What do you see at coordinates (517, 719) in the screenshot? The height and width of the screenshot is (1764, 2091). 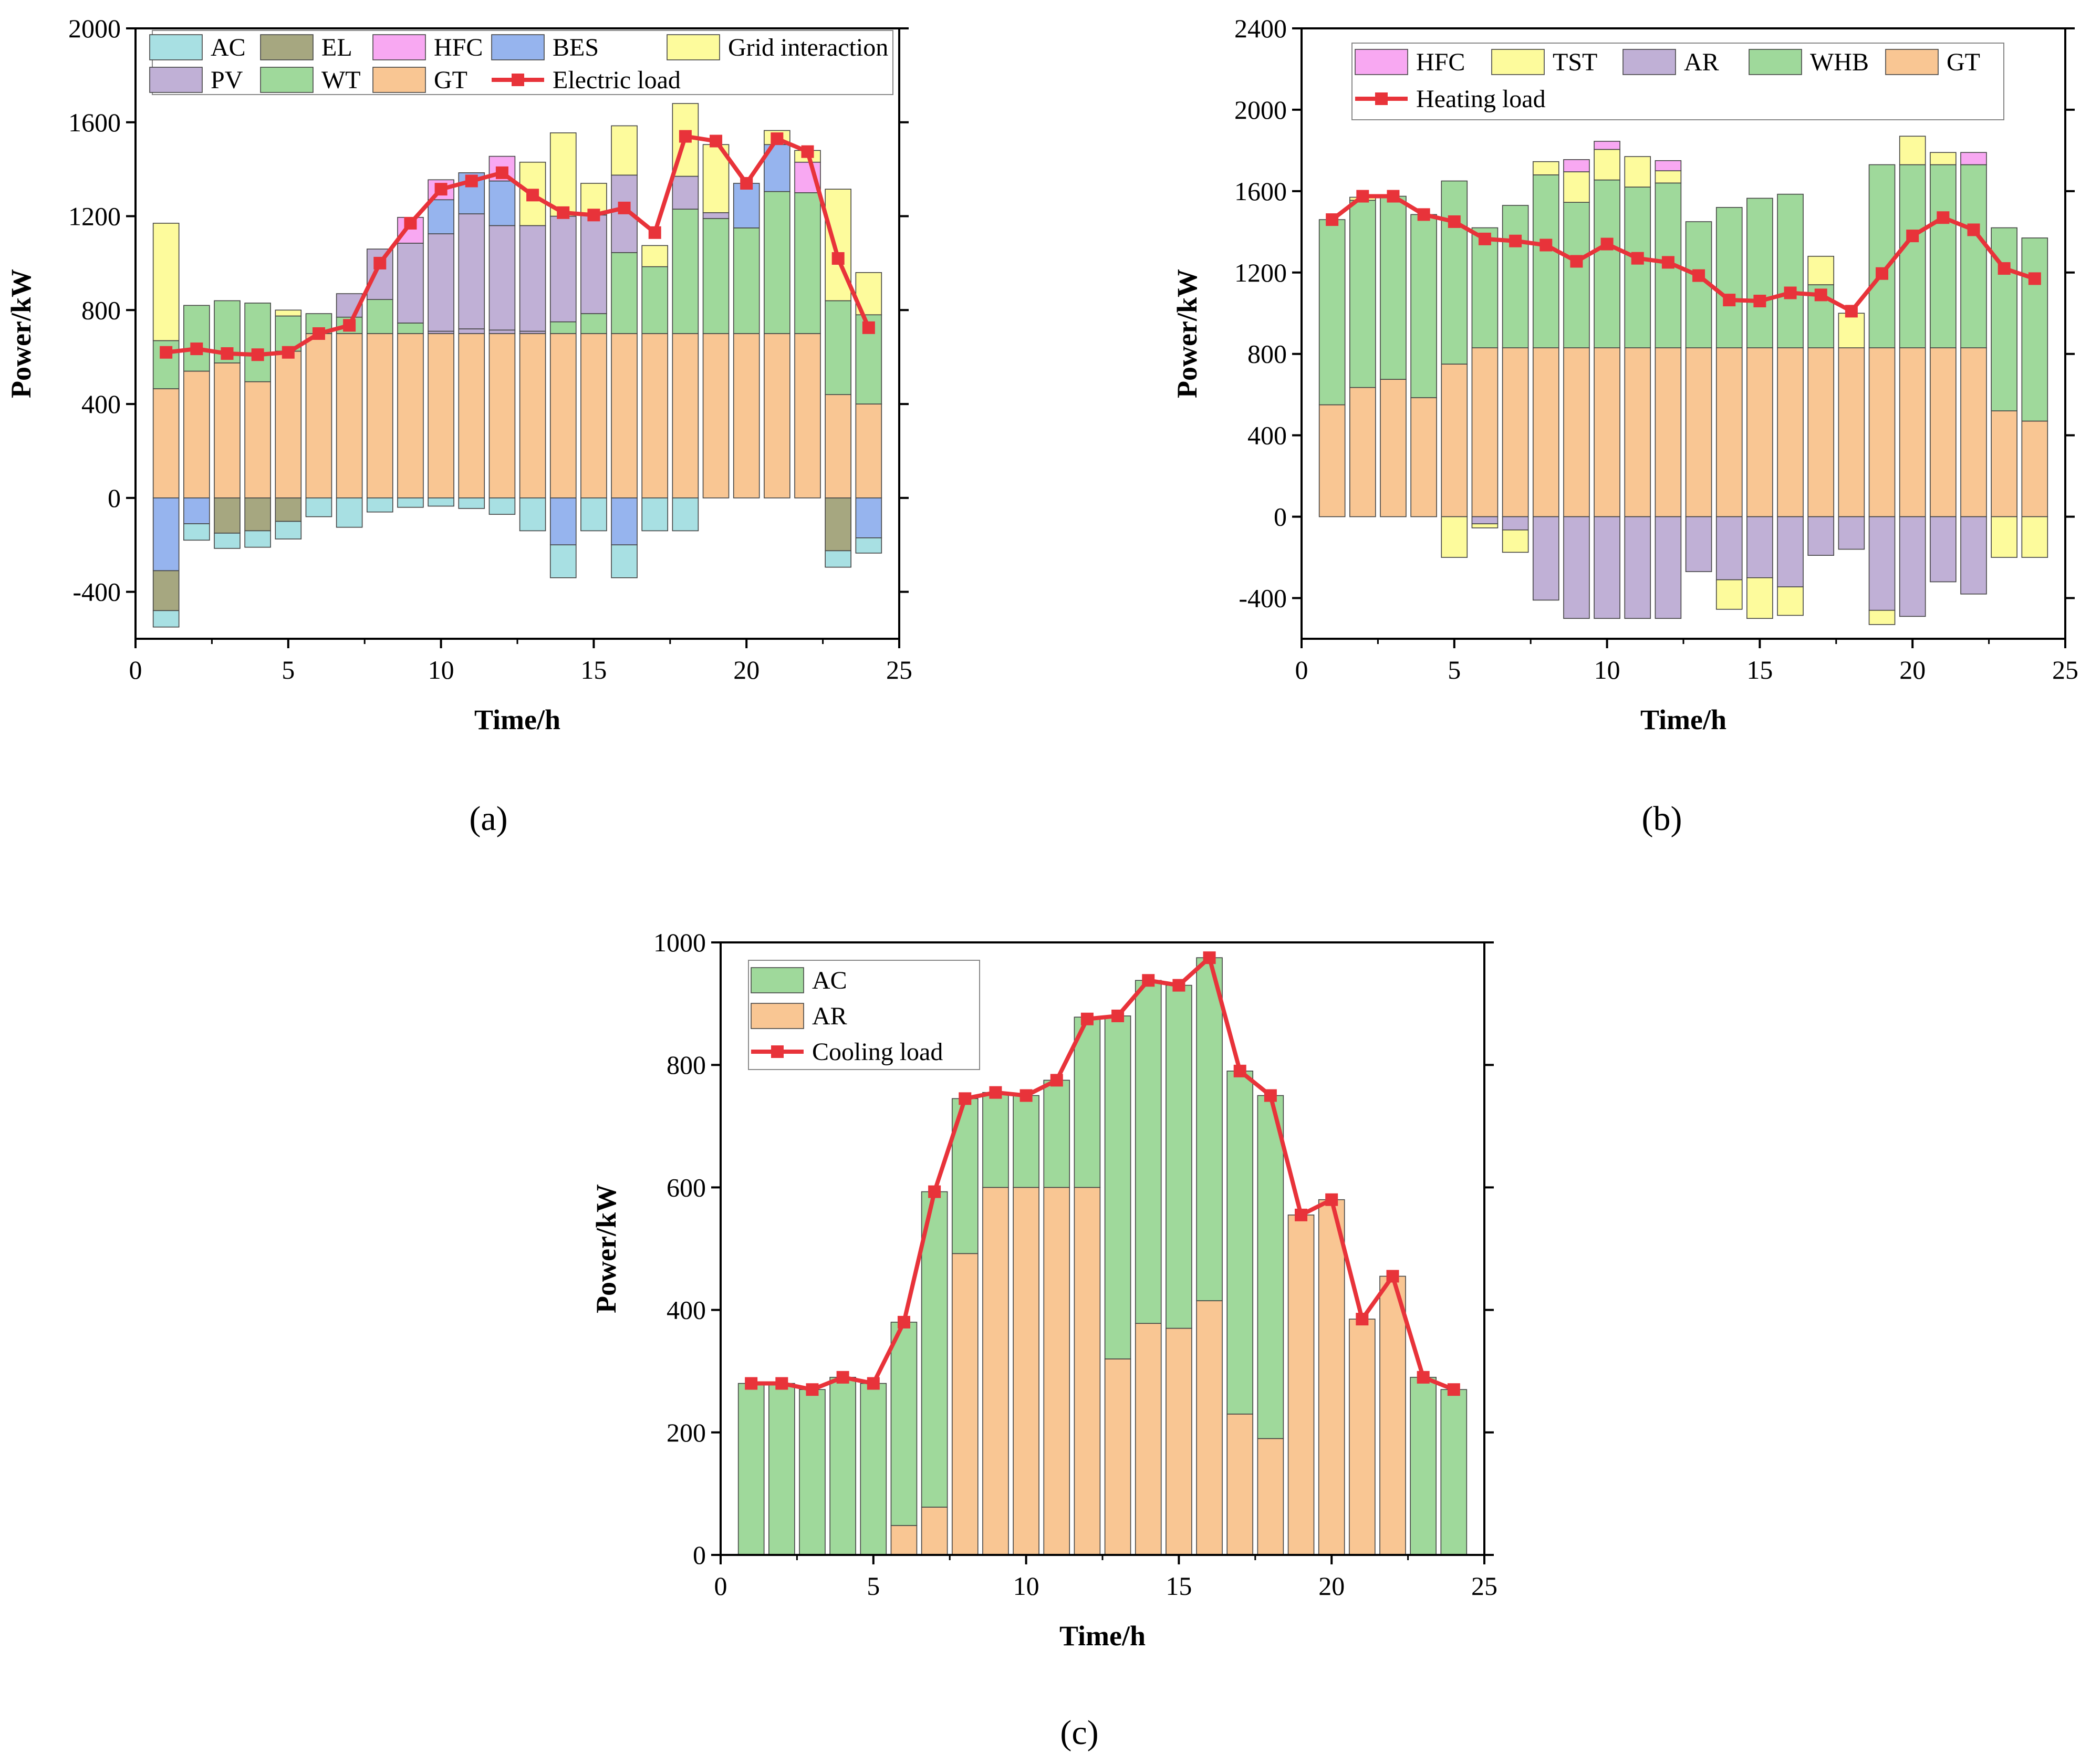 I see `x-axis-label: Time/h` at bounding box center [517, 719].